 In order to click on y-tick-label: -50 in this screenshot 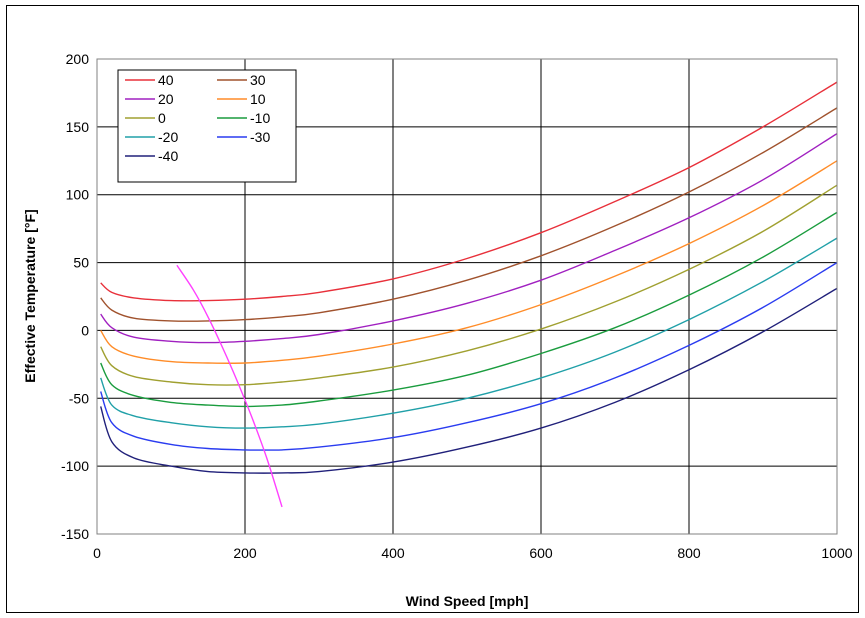, I will do `click(79, 398)`.